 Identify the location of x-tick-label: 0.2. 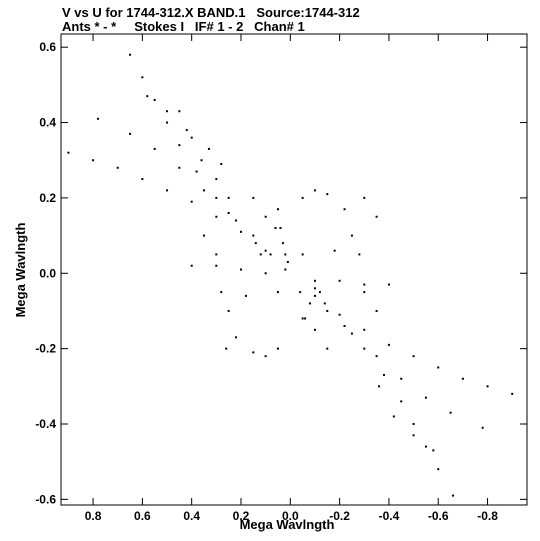
(241, 516).